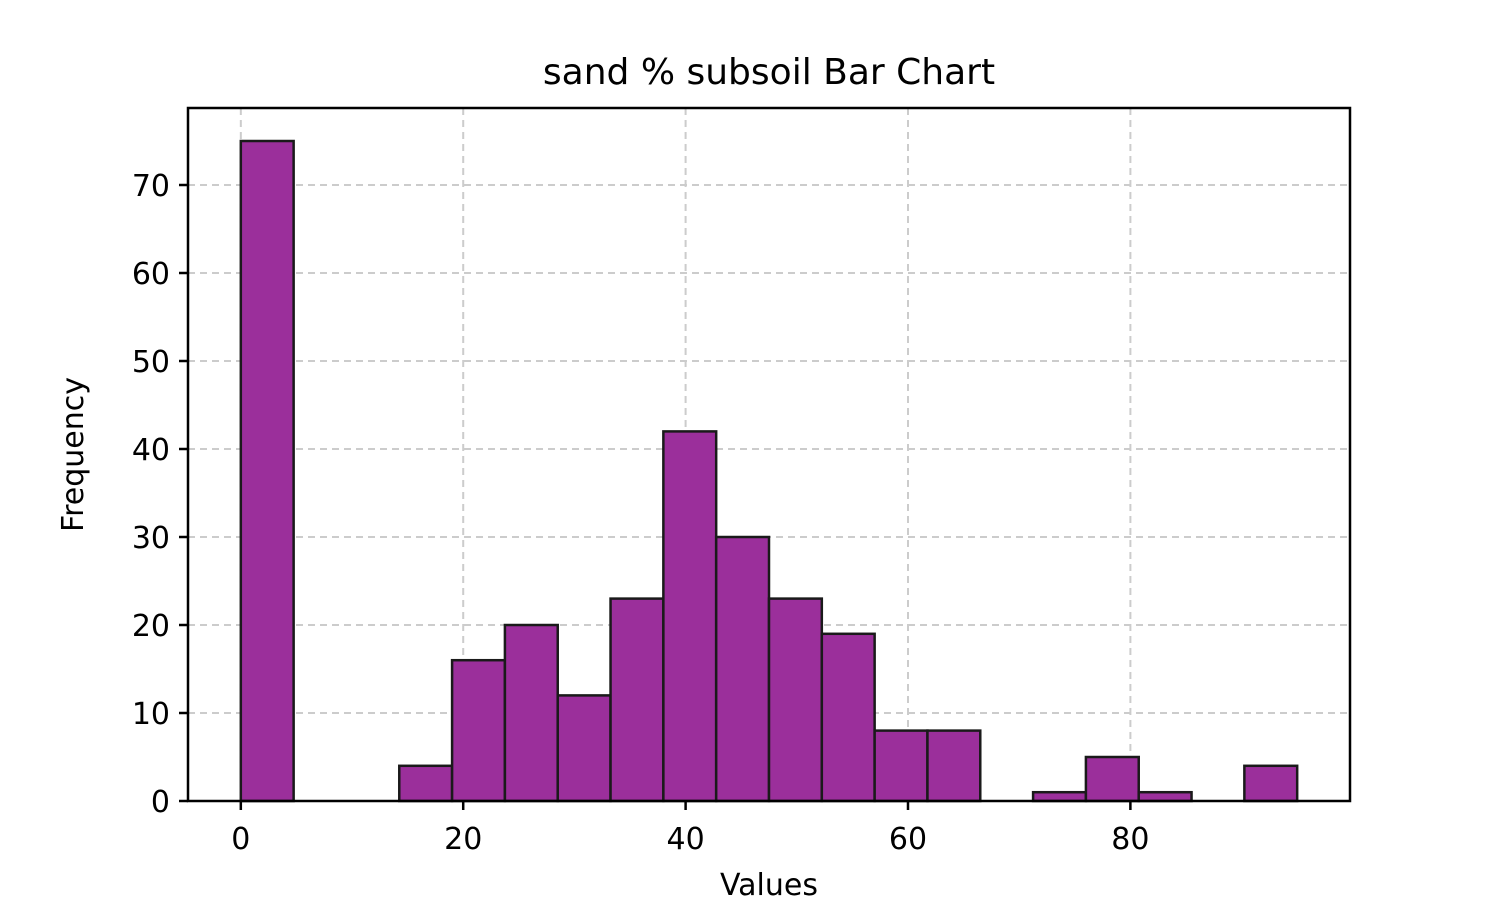 This screenshot has height=900, width=1500. I want to click on x-tick-label: 0, so click(240, 839).